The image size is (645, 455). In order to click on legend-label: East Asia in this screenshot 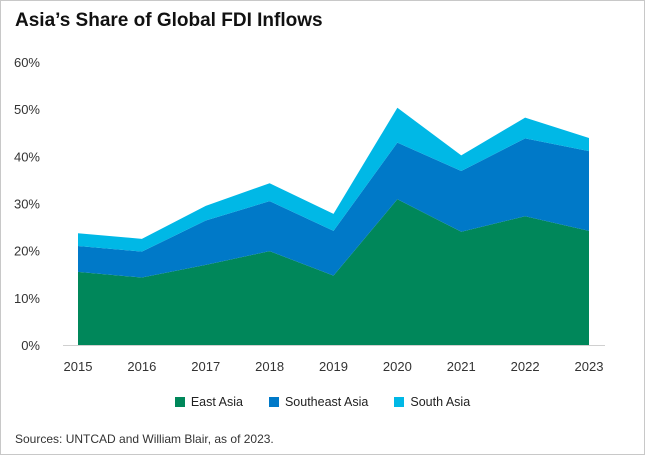, I will do `click(216, 402)`.